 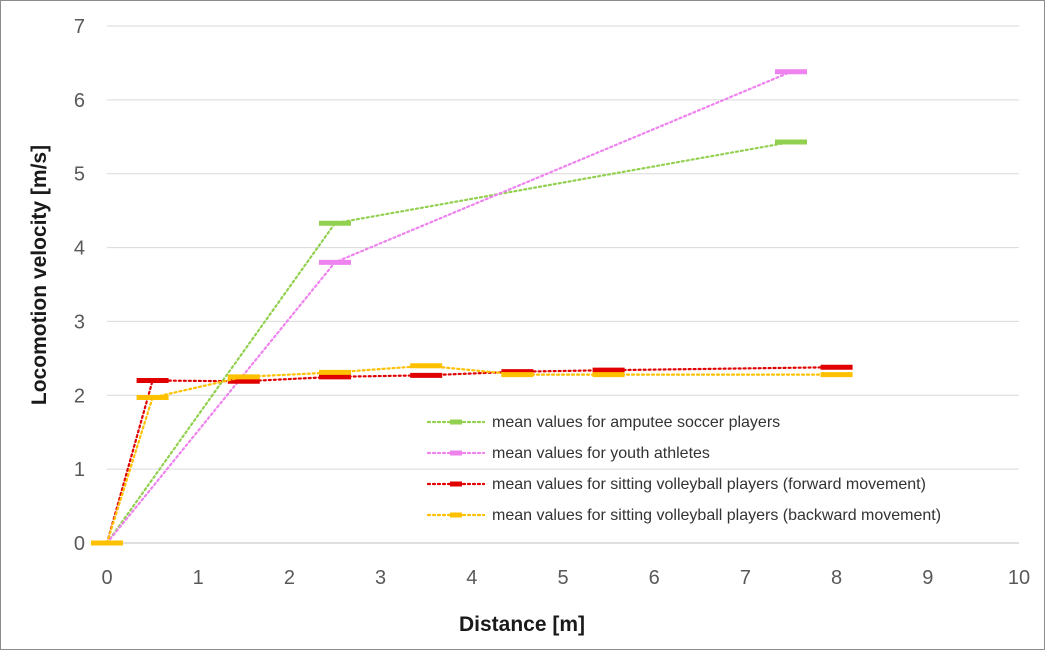 I want to click on legend-label: mean values for amputee soccer players, so click(x=636, y=422).